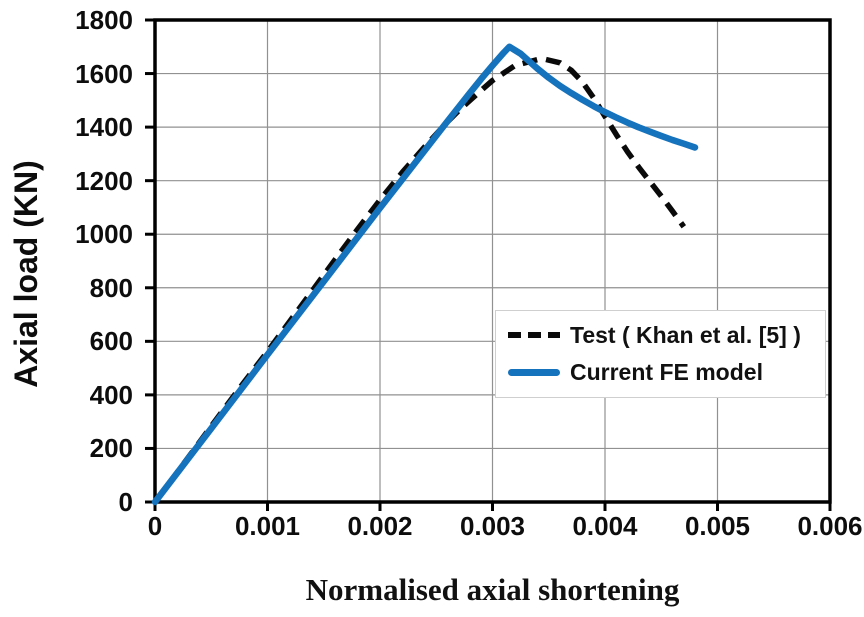  Describe the element at coordinates (717, 526) in the screenshot. I see `x-tick-label: 0.005` at that location.